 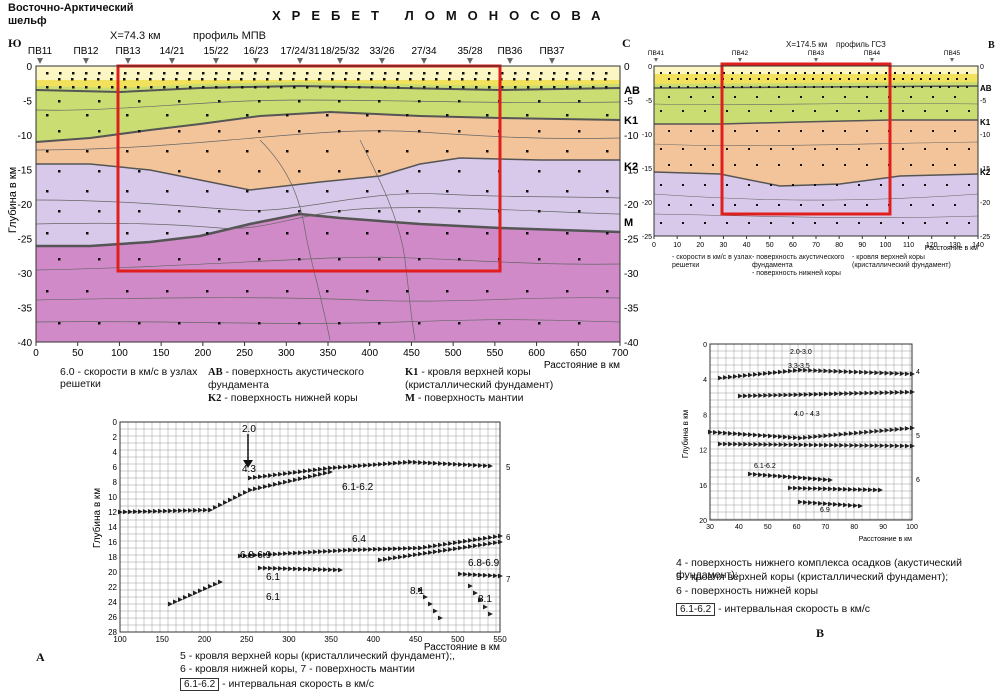 What do you see at coordinates (804, 60) in the screenshot?
I see `right-station-markers` at bounding box center [804, 60].